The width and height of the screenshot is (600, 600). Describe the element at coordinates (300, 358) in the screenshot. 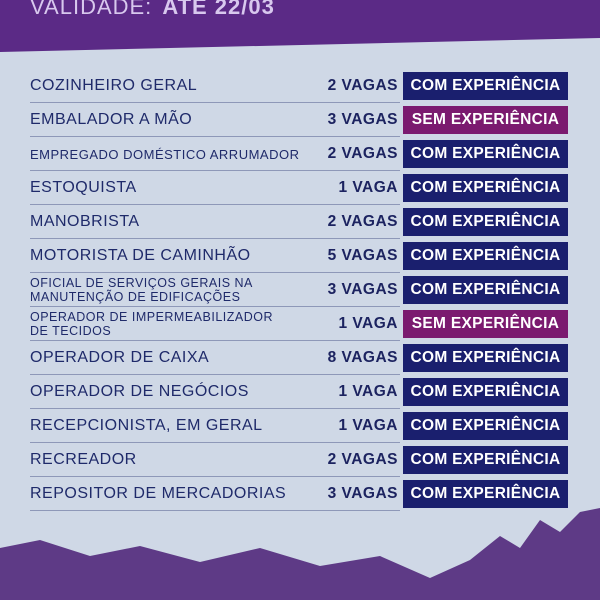

I see `job-row: OPERADOR DE CAIXA 8 VAGAS COM EXPERIÊNCIA` at that location.